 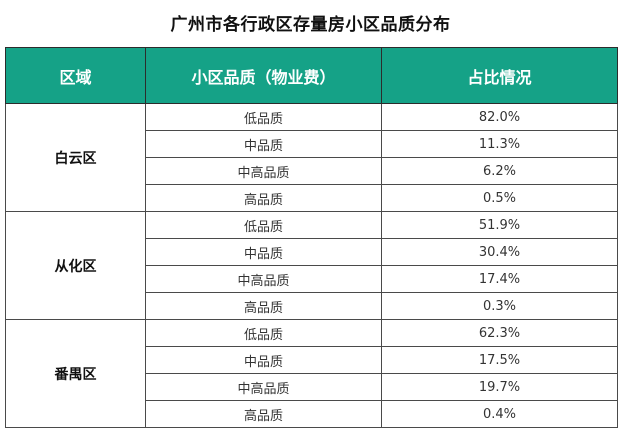 What do you see at coordinates (499, 171) in the screenshot?
I see `share-cell: 6.2%` at bounding box center [499, 171].